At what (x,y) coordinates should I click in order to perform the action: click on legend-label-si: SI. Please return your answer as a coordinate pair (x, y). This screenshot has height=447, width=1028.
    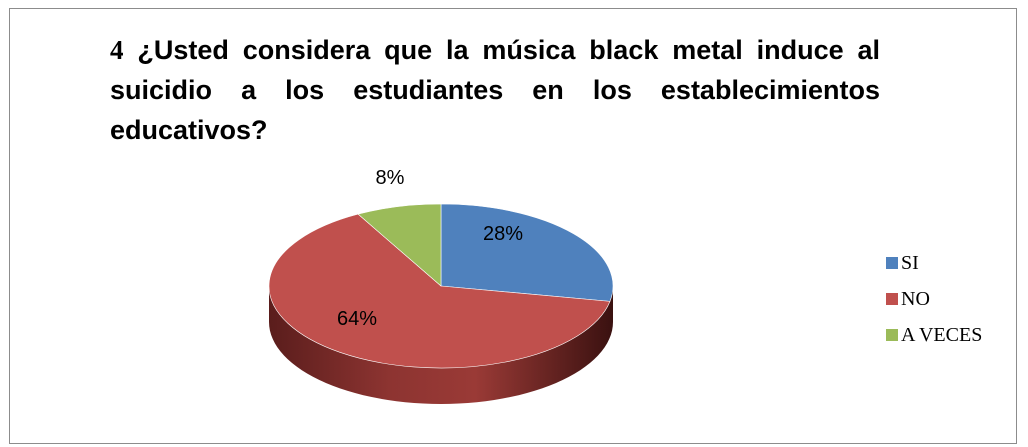
    Looking at the image, I should click on (910, 262).